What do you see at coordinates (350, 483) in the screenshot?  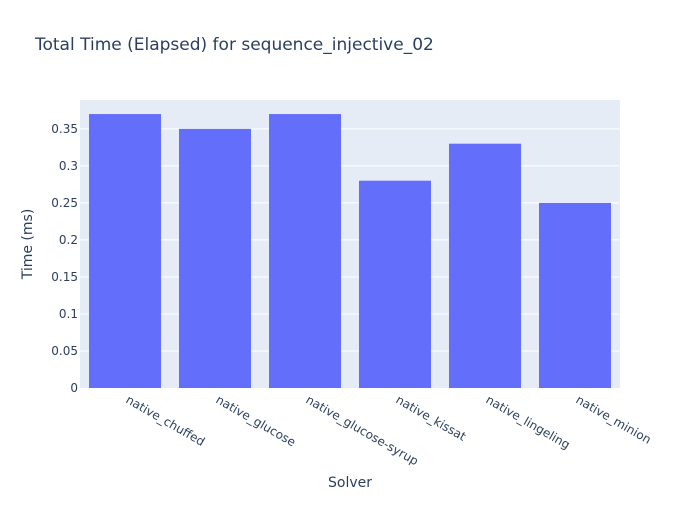 I see `x-axis-title: Solver` at bounding box center [350, 483].